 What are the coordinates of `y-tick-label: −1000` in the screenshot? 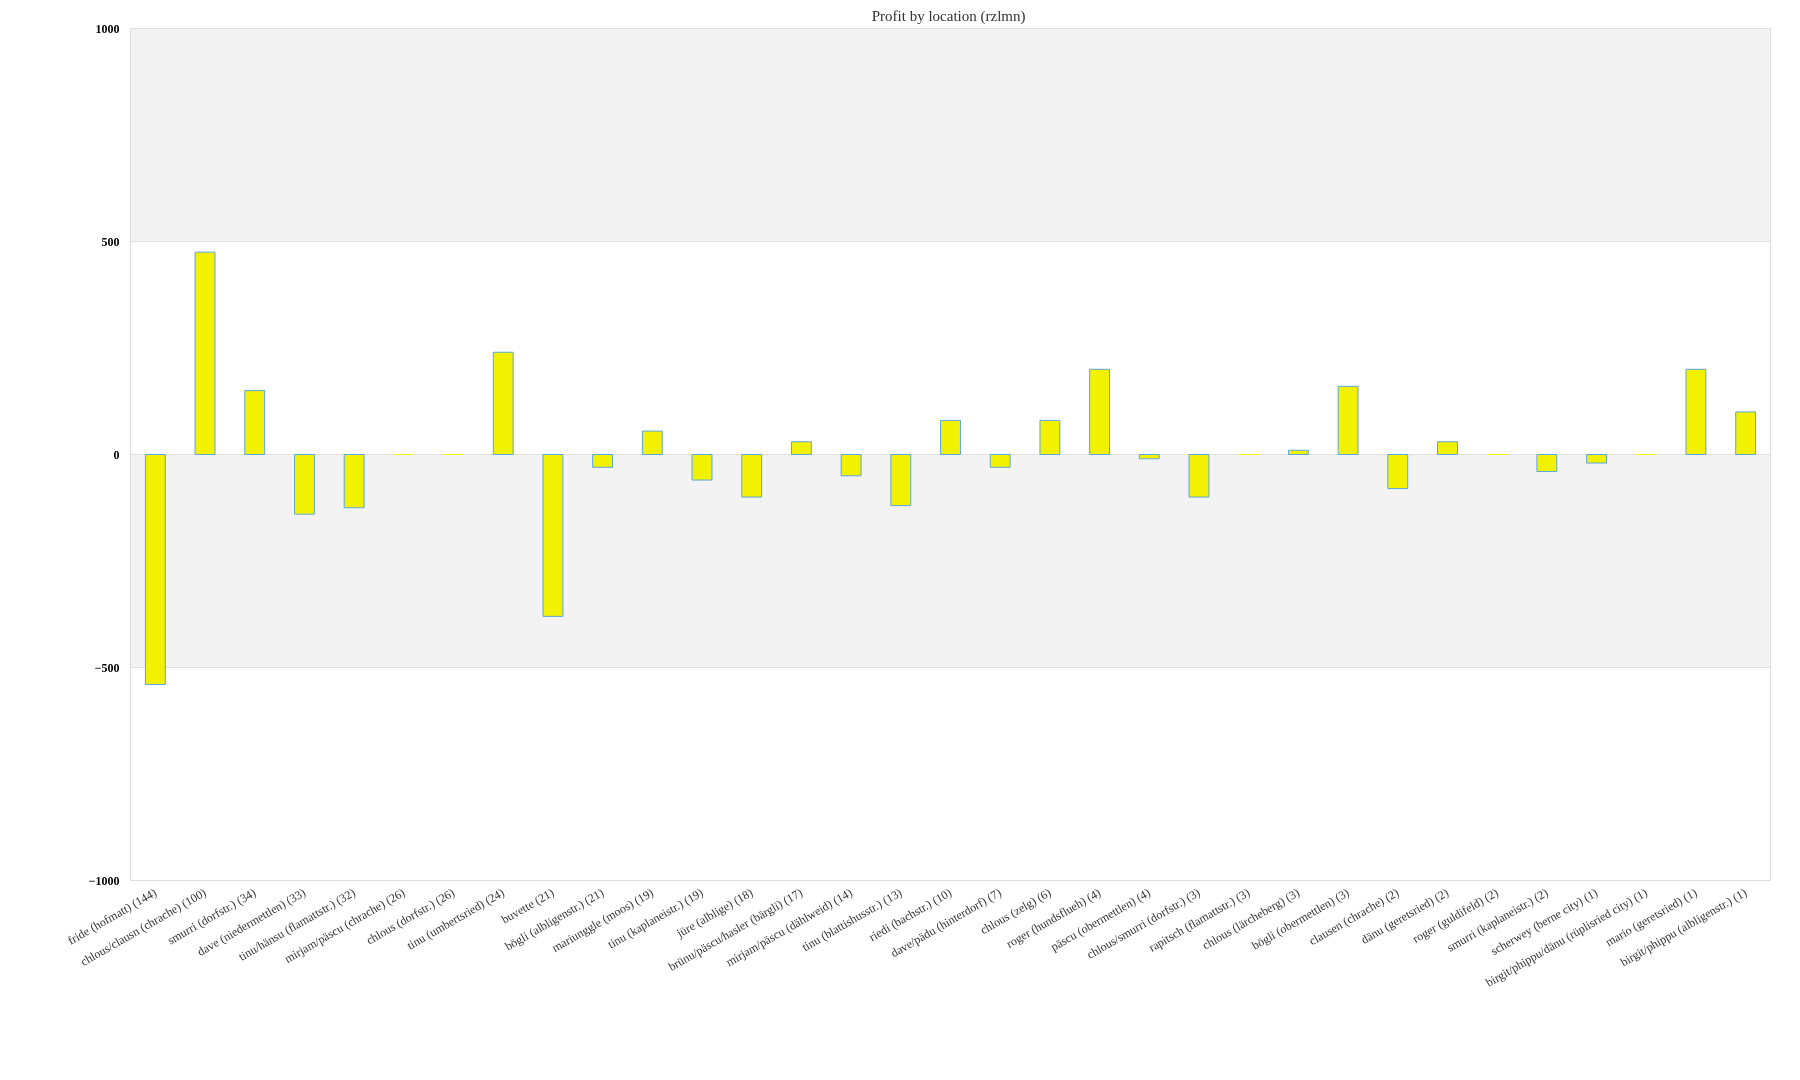 It's located at (104, 880).